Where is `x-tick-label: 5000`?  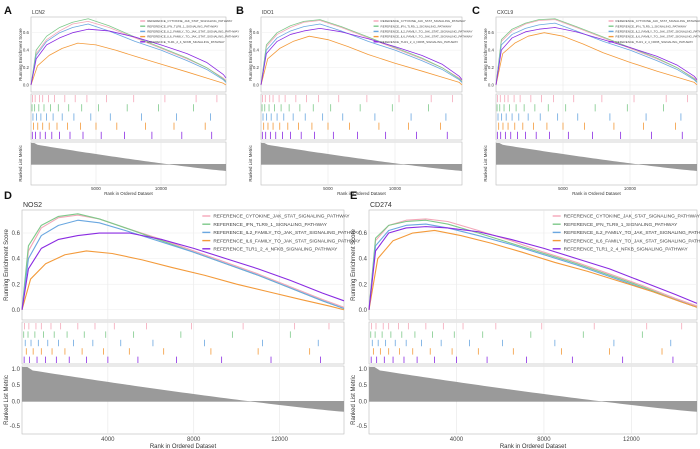 x-tick-label: 5000 is located at coordinates (563, 188).